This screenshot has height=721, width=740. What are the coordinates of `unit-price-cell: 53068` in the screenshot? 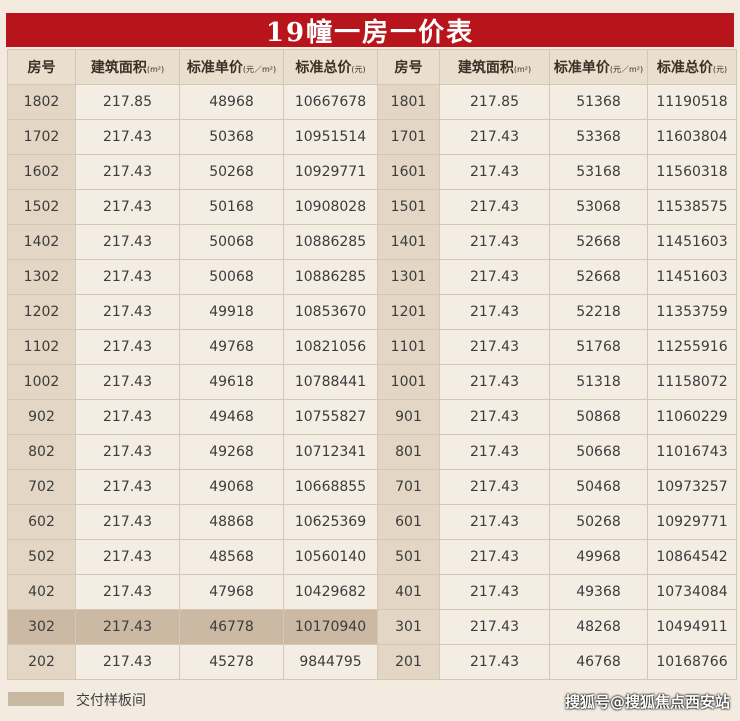 It's located at (598, 207).